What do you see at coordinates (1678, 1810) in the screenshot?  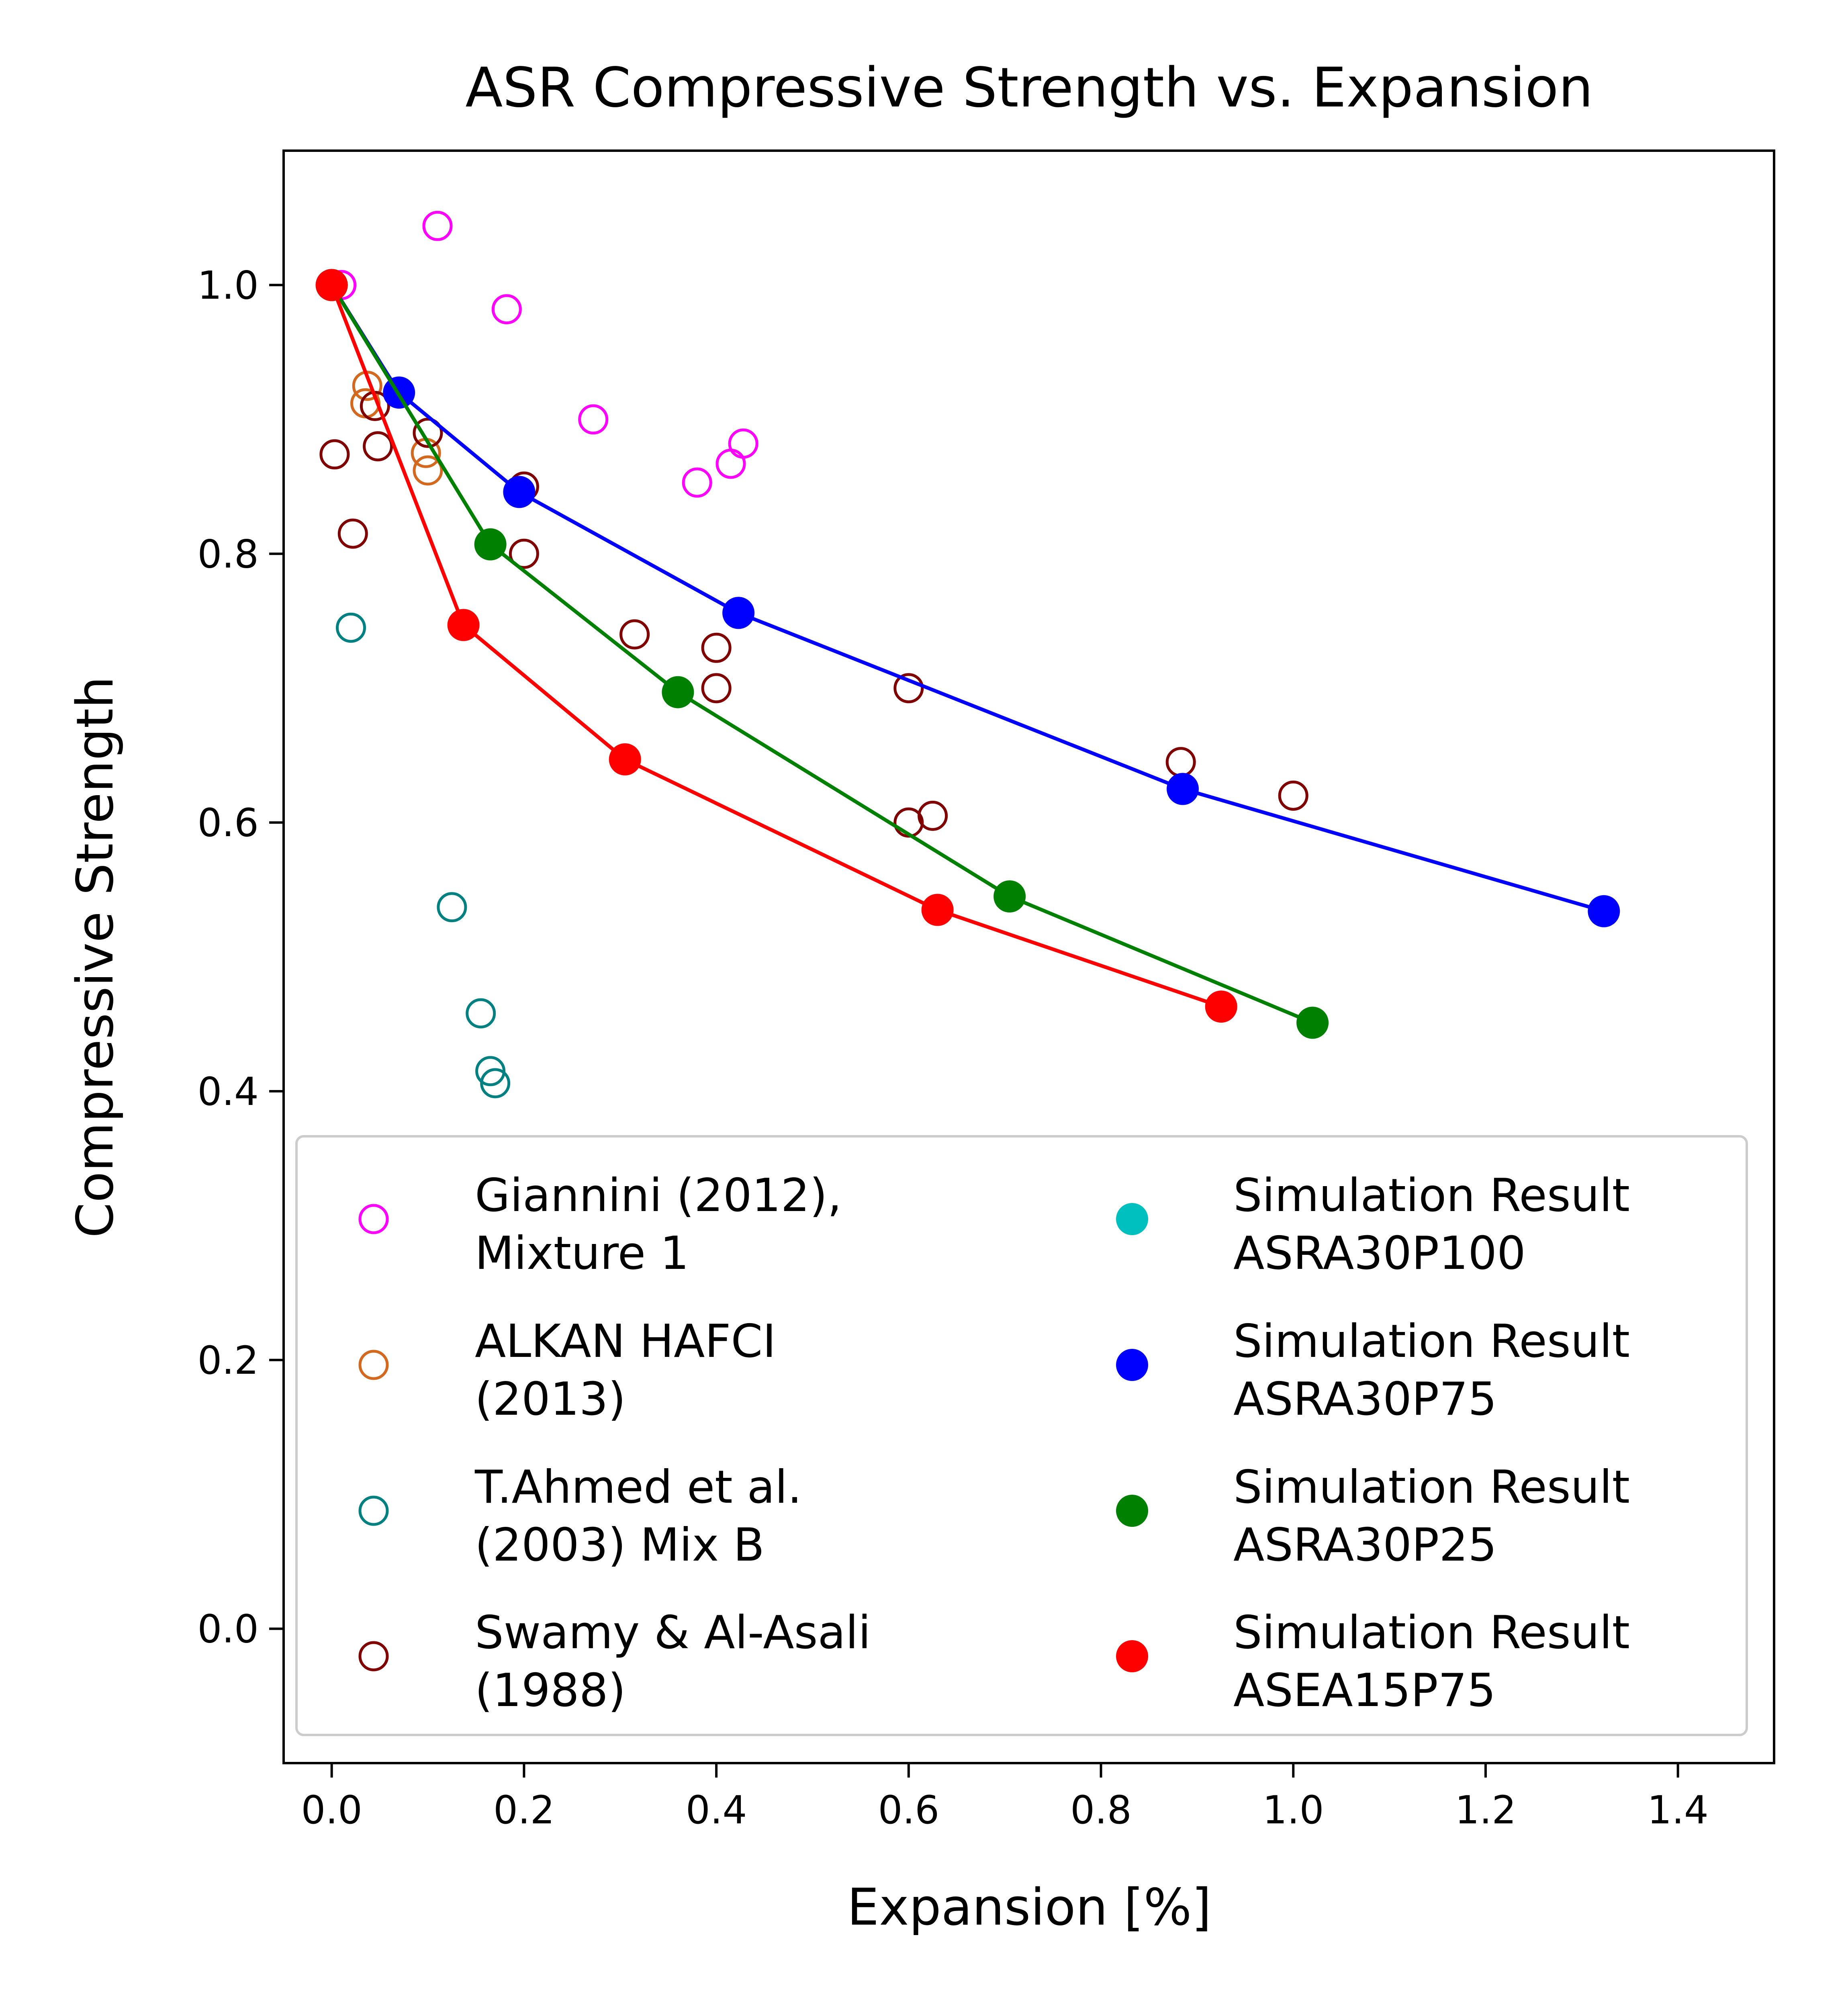 I see `x-tick-label: 1.4` at bounding box center [1678, 1810].